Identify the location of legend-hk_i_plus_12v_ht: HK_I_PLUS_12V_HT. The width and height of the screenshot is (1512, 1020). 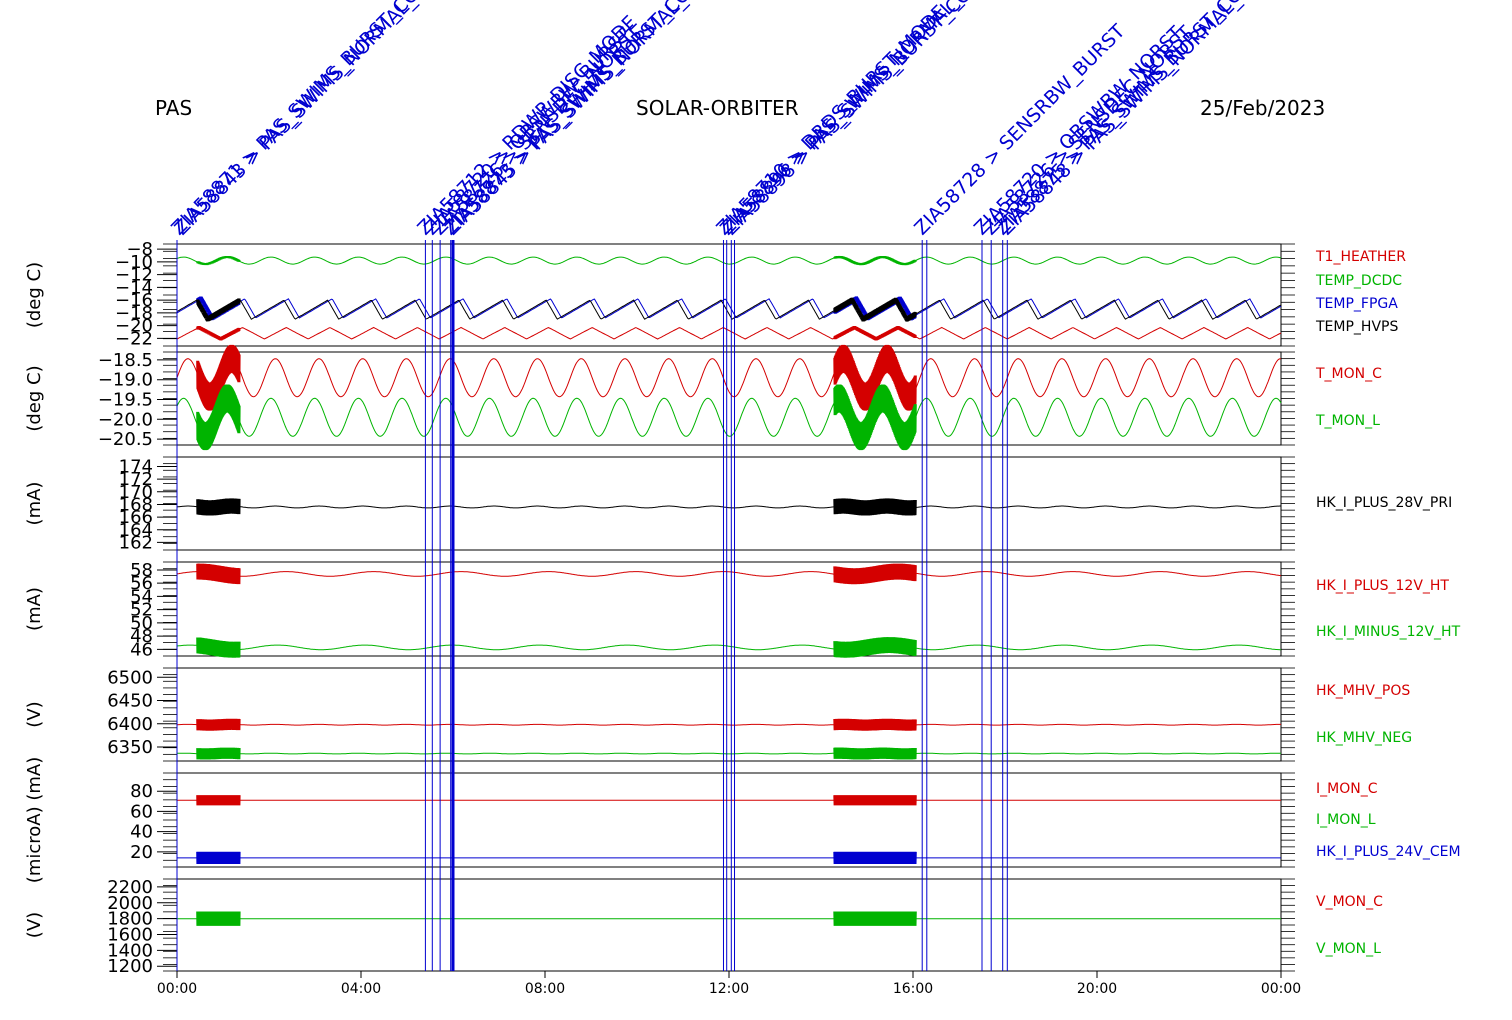
(1382, 586).